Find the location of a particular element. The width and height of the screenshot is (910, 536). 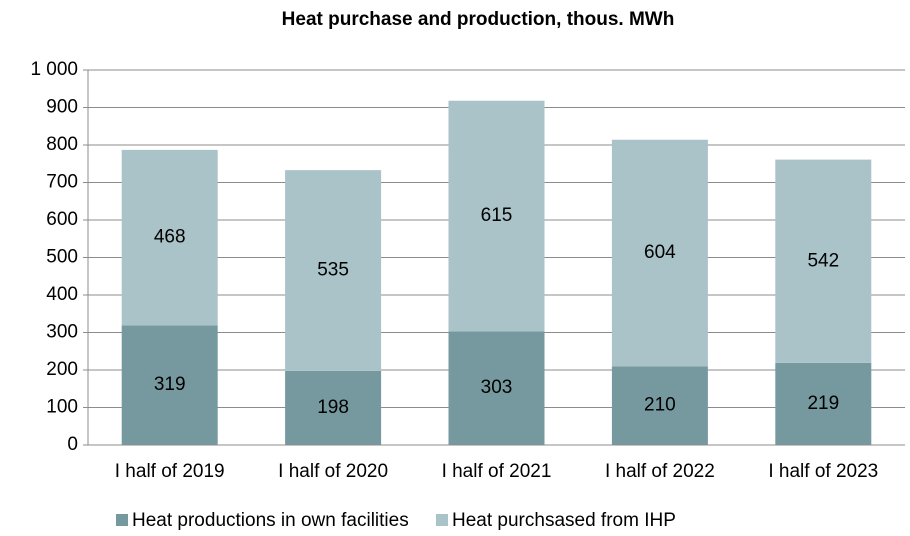

data-label: 210 is located at coordinates (660, 405).